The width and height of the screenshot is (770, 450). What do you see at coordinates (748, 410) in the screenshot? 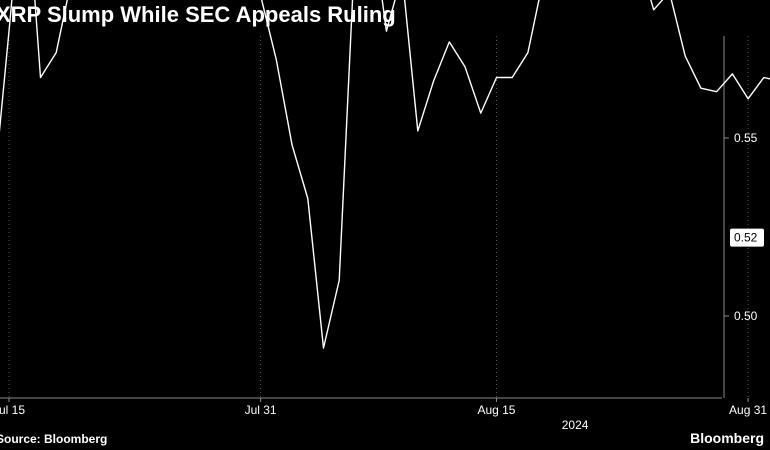
I see `x-tick-label: Aug 31` at bounding box center [748, 410].